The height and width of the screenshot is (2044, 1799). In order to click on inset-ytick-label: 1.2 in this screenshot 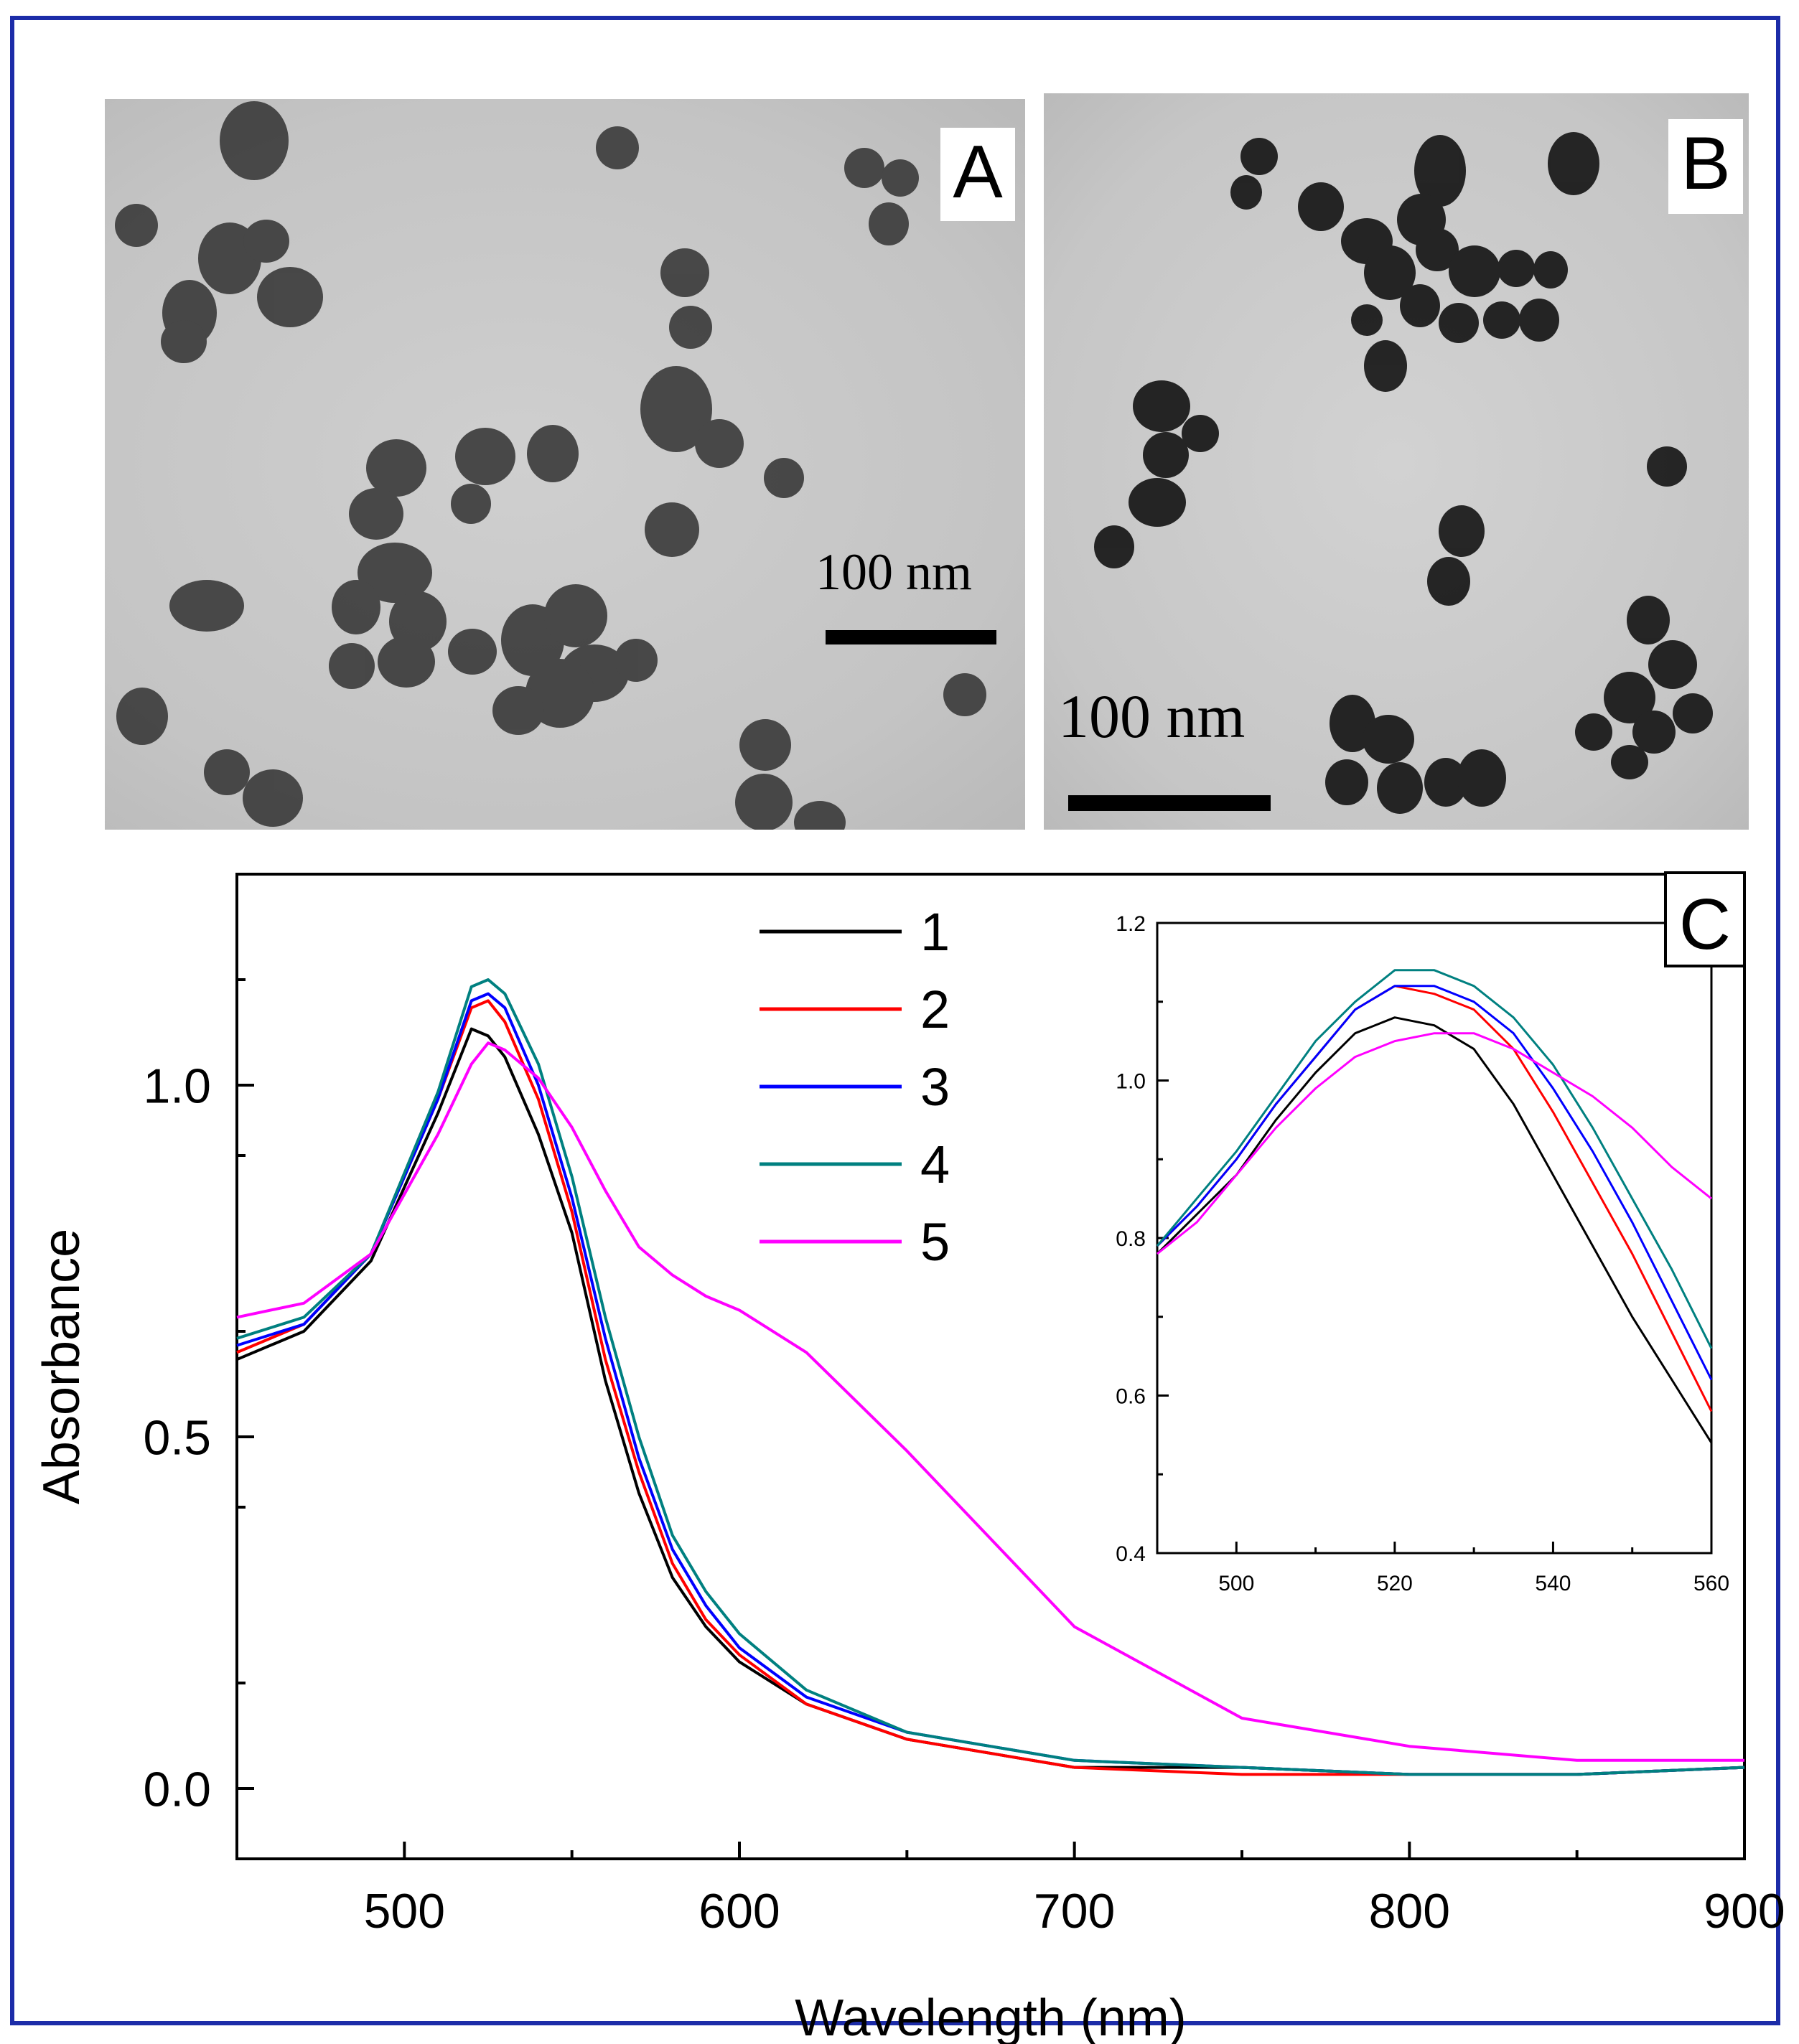, I will do `click(1131, 924)`.